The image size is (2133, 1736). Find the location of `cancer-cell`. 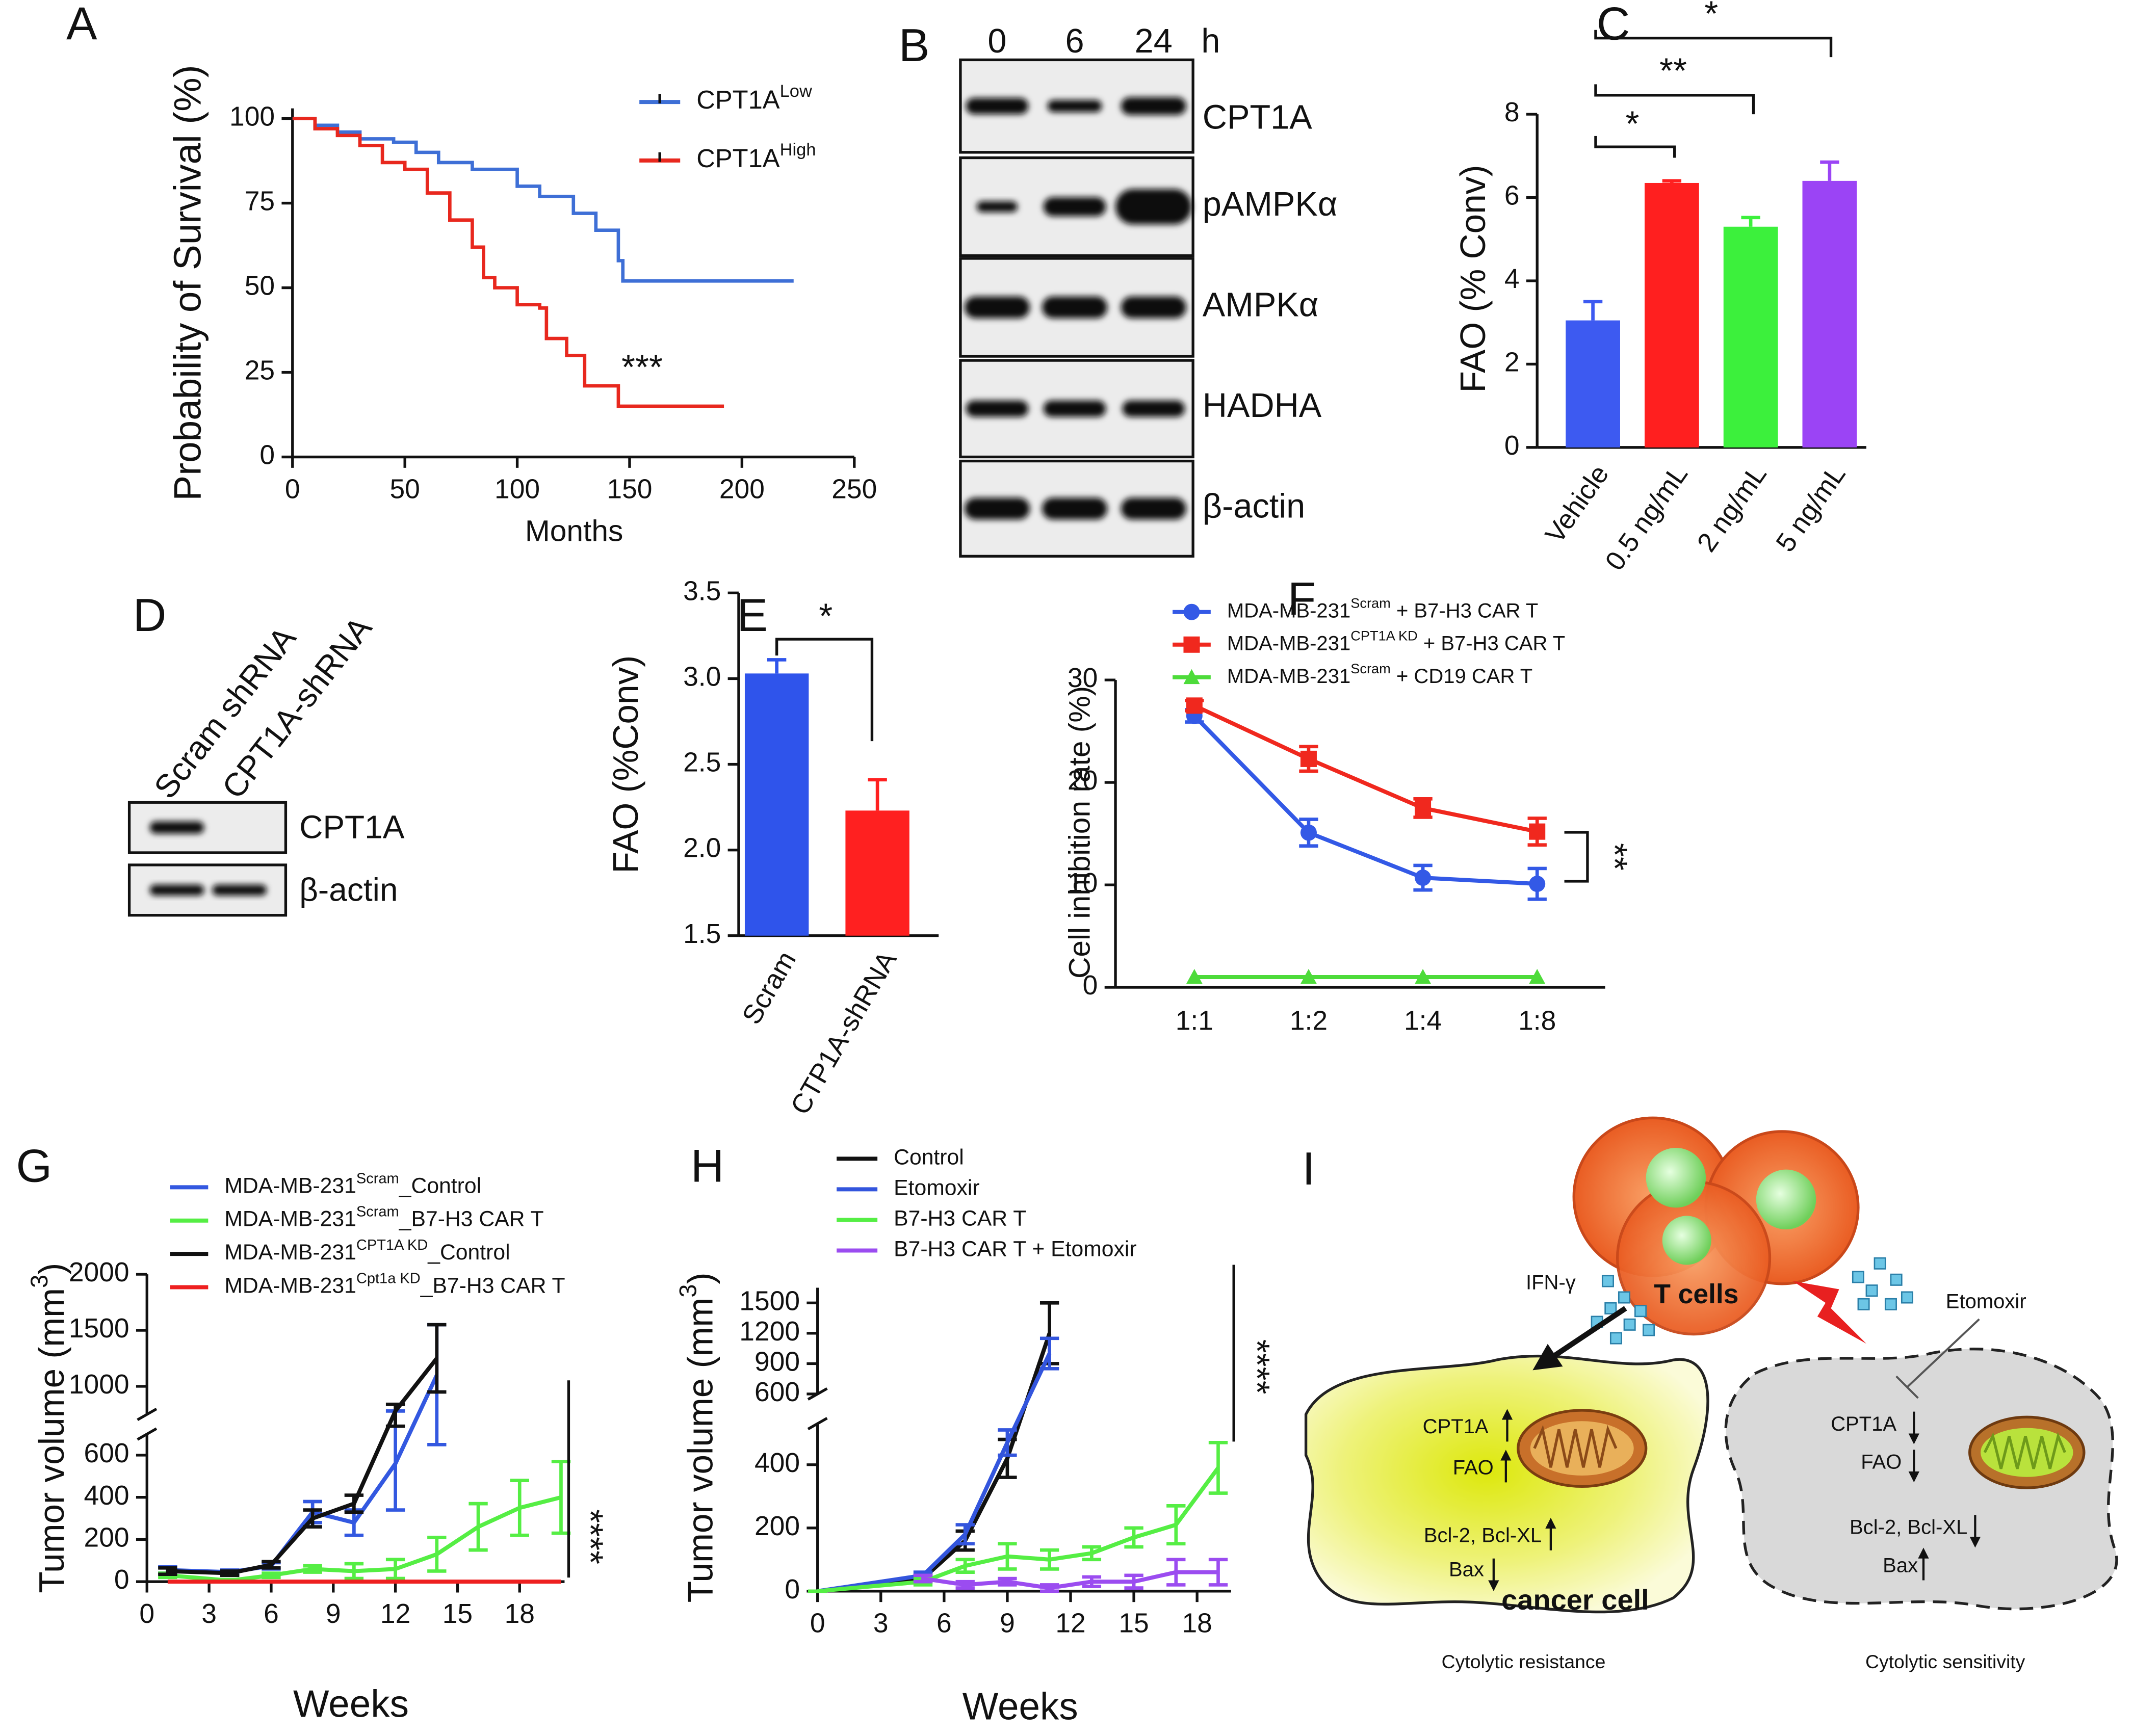

cancer-cell is located at coordinates (1506, 1484).